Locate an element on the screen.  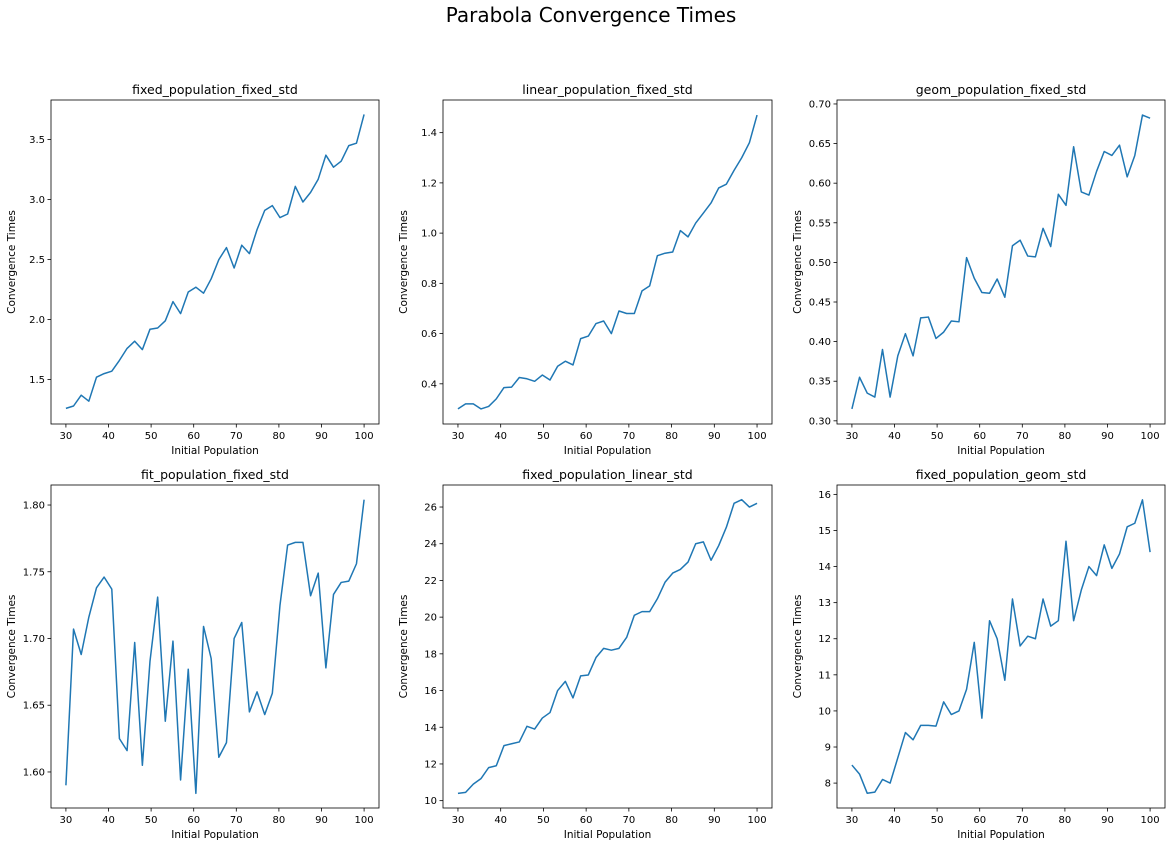
y-tick-label: 0.55 is located at coordinates (820, 223).